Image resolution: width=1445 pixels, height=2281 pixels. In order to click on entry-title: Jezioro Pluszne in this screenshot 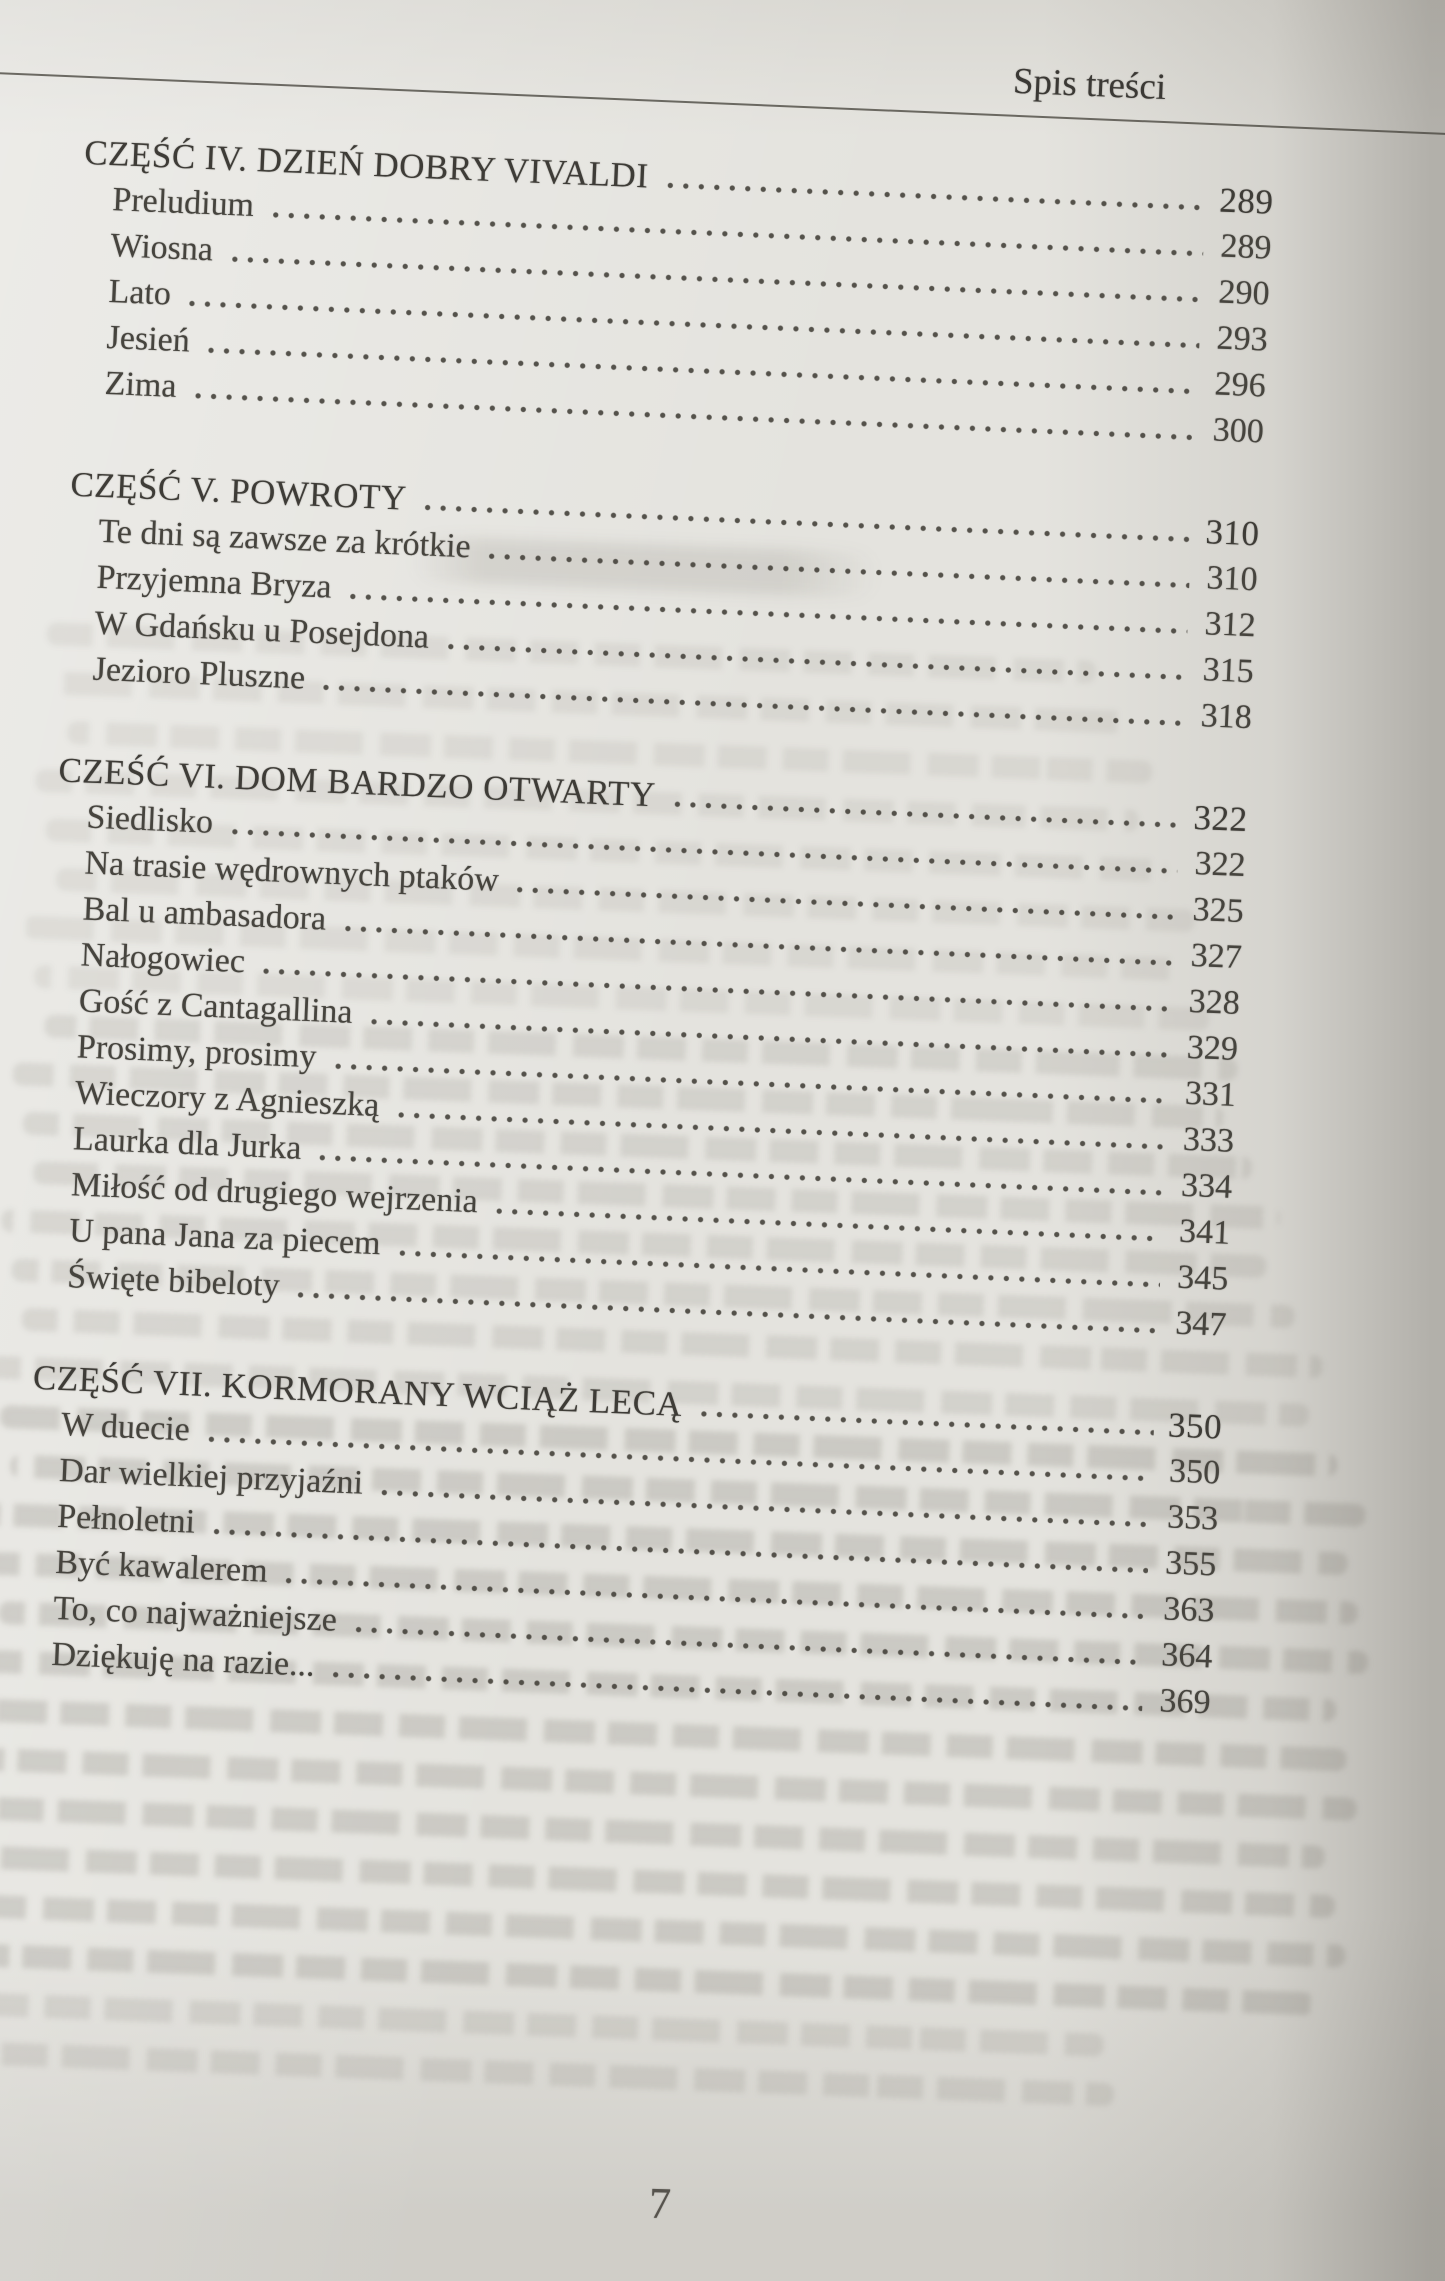, I will do `click(199, 673)`.